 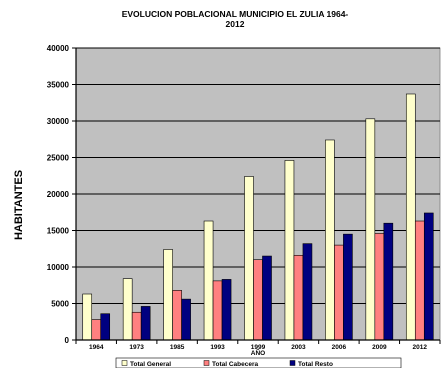 I want to click on y-axis-ticks: 0 5000 10000 15000 20000 25000 30000 35000 40000, so click(x=61, y=194).